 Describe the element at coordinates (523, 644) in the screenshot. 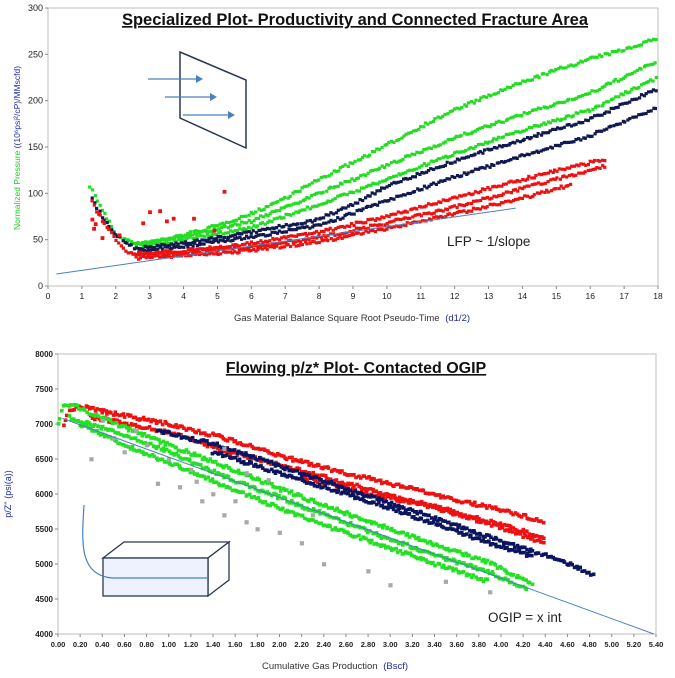

I see `x-tick-label: 4.20` at that location.